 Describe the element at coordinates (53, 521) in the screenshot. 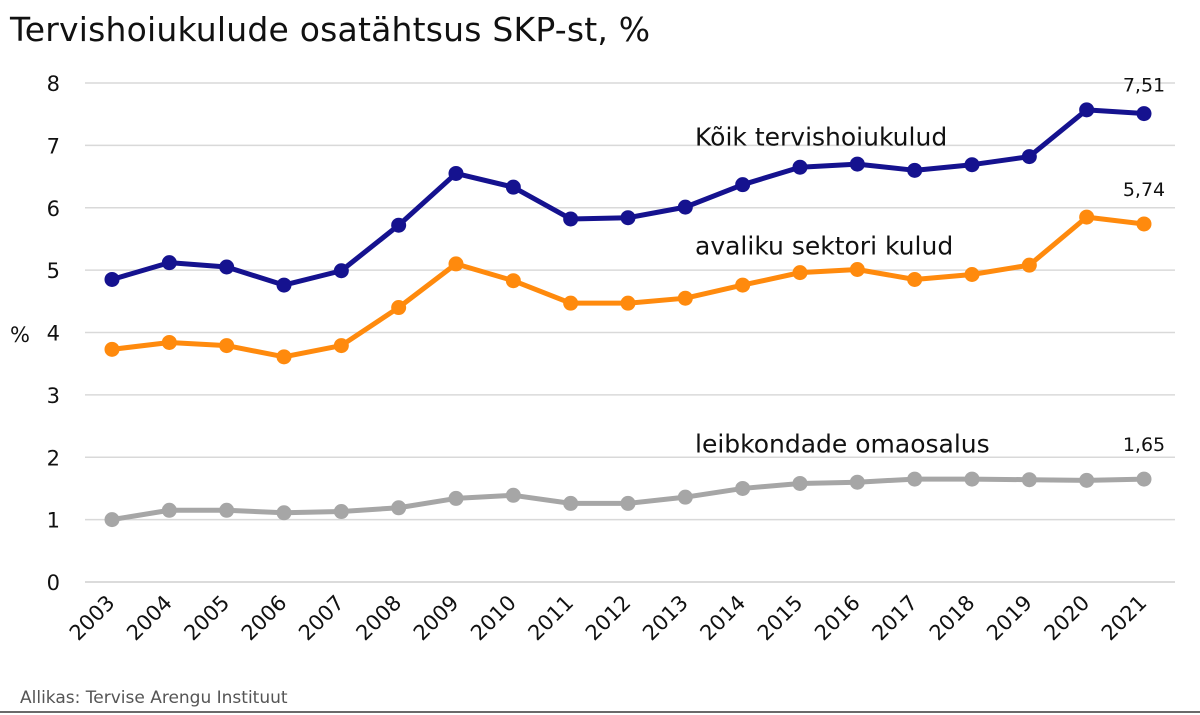

I see `y-tick-label: 1` at that location.